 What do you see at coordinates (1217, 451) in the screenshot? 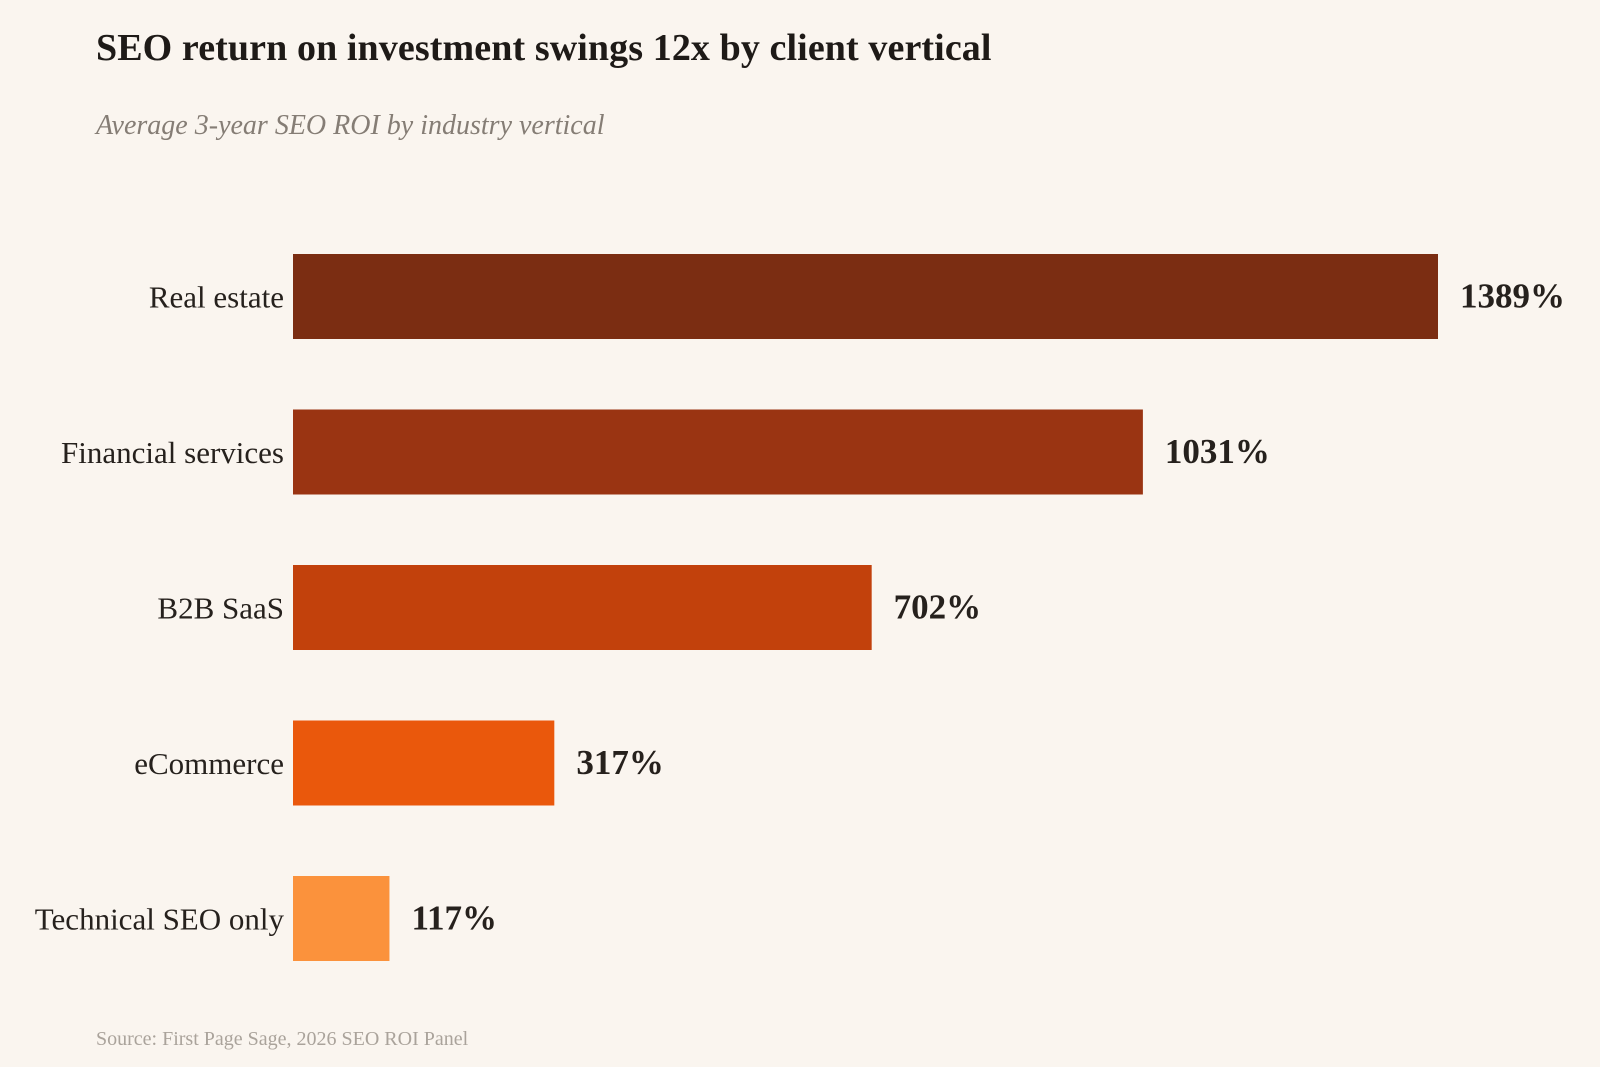
I see `value-label: 1031%` at bounding box center [1217, 451].